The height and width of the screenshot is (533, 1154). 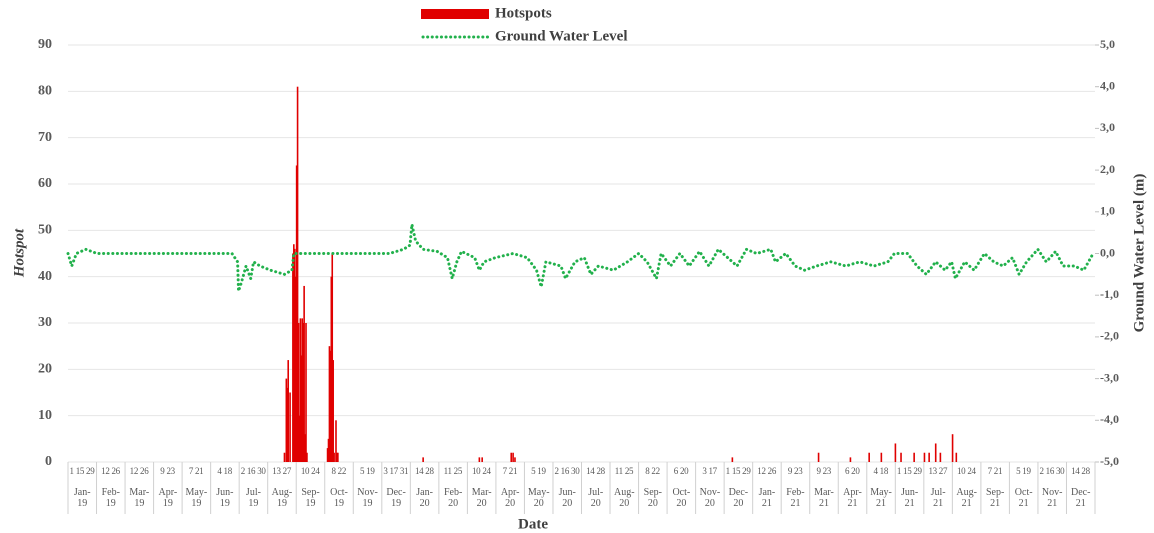 What do you see at coordinates (45, 369) in the screenshot?
I see `y-tick-label: 20` at bounding box center [45, 369].